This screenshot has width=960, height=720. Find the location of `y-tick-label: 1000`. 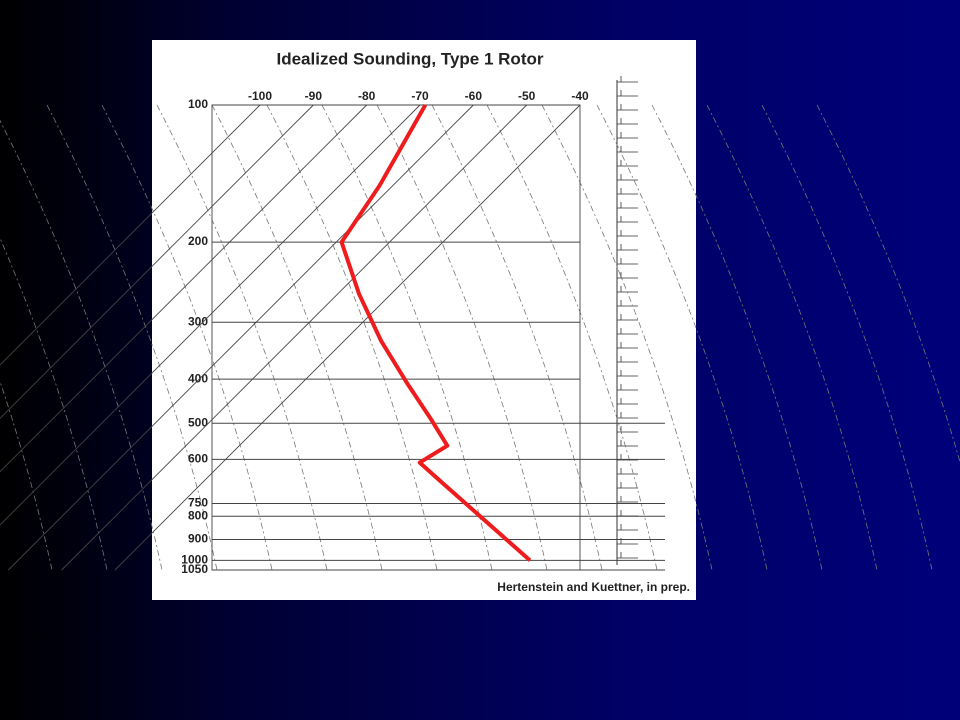

y-tick-label: 1000 is located at coordinates (194, 560).